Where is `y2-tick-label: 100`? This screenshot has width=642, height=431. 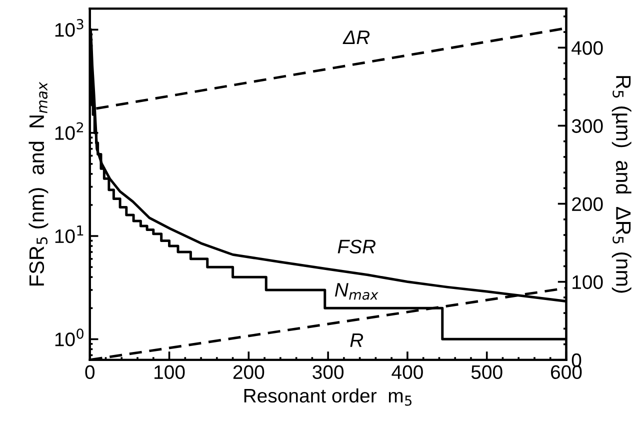 y2-tick-label: 100 is located at coordinates (587, 282).